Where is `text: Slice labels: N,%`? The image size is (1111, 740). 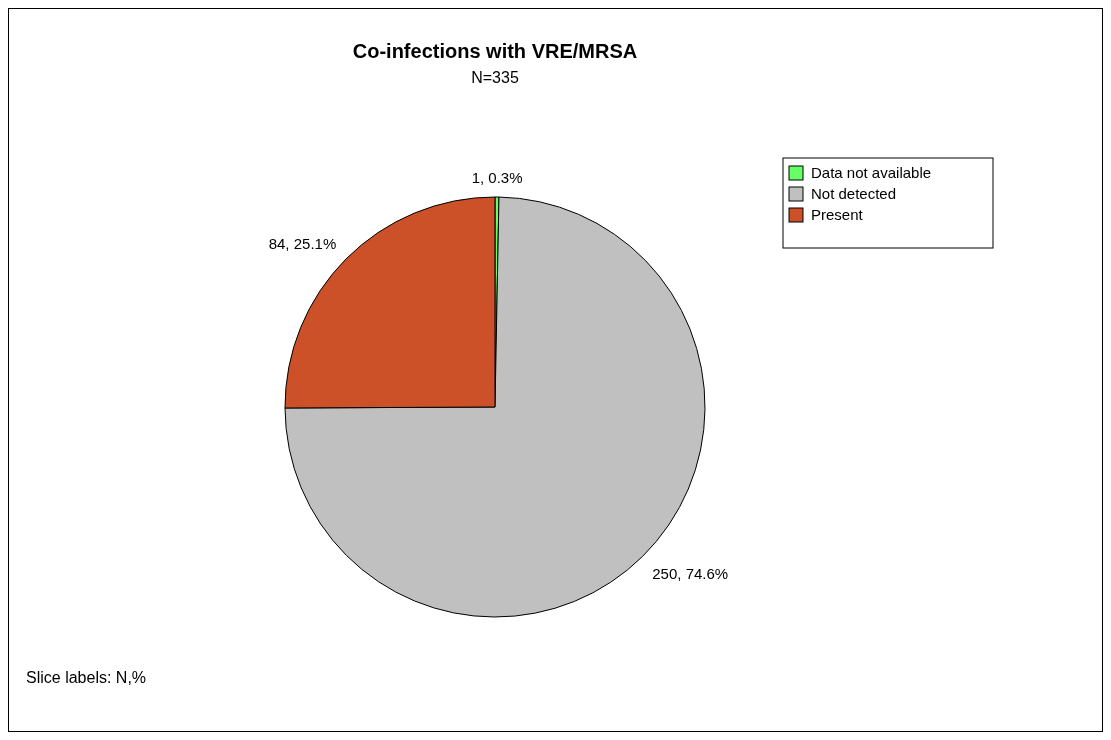
text: Slice labels: N,% is located at coordinates (86, 677).